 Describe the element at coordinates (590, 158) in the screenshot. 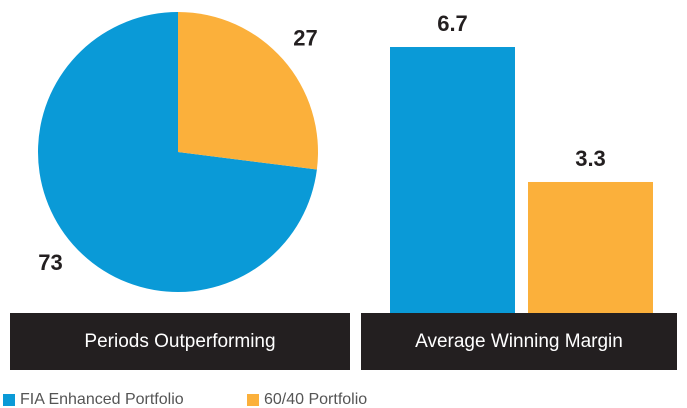

I see `data-label: 3.3` at that location.